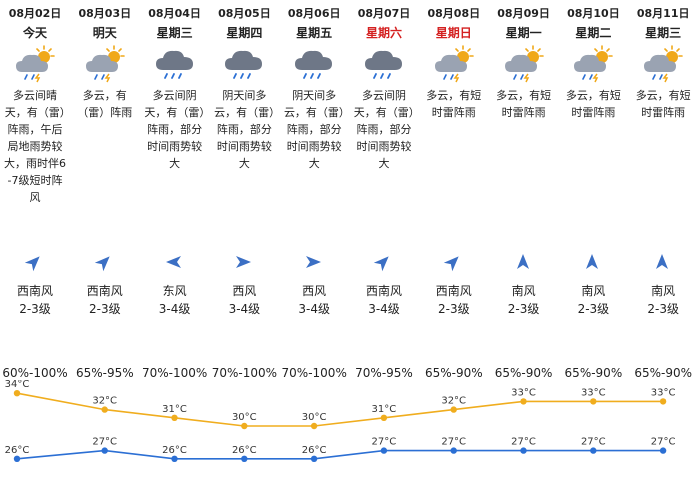 Image resolution: width=698 pixels, height=500 pixels. I want to click on high-temp-label: 34°C, so click(17, 385).